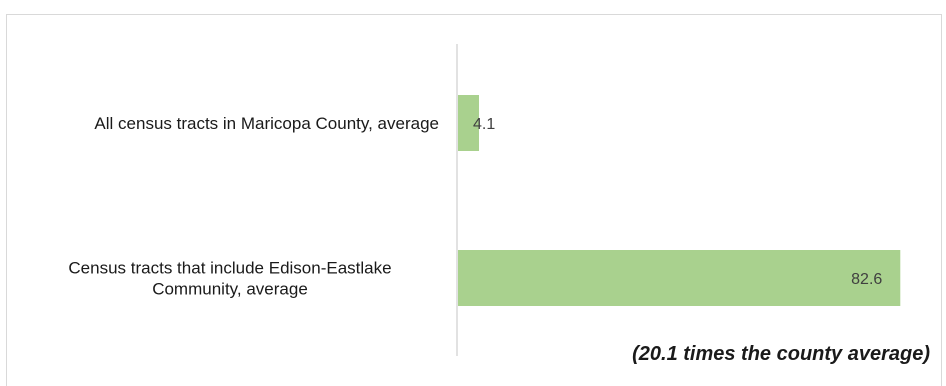 The height and width of the screenshot is (386, 946). What do you see at coordinates (484, 124) in the screenshot?
I see `value-label-0: 4.1` at bounding box center [484, 124].